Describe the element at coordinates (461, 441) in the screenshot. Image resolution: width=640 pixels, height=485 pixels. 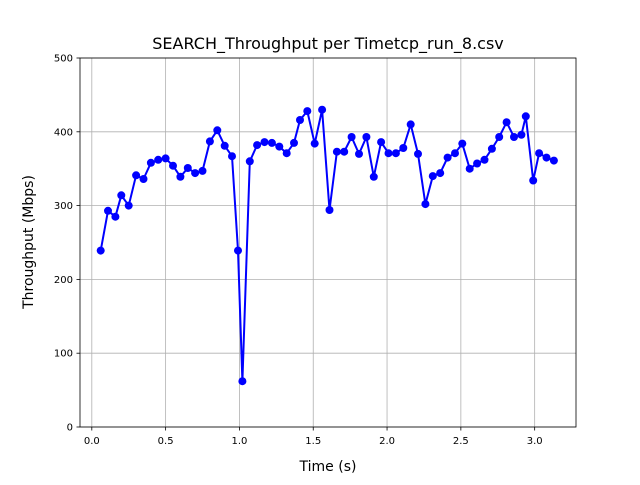
I see `x-tick-label: 2.5` at that location.